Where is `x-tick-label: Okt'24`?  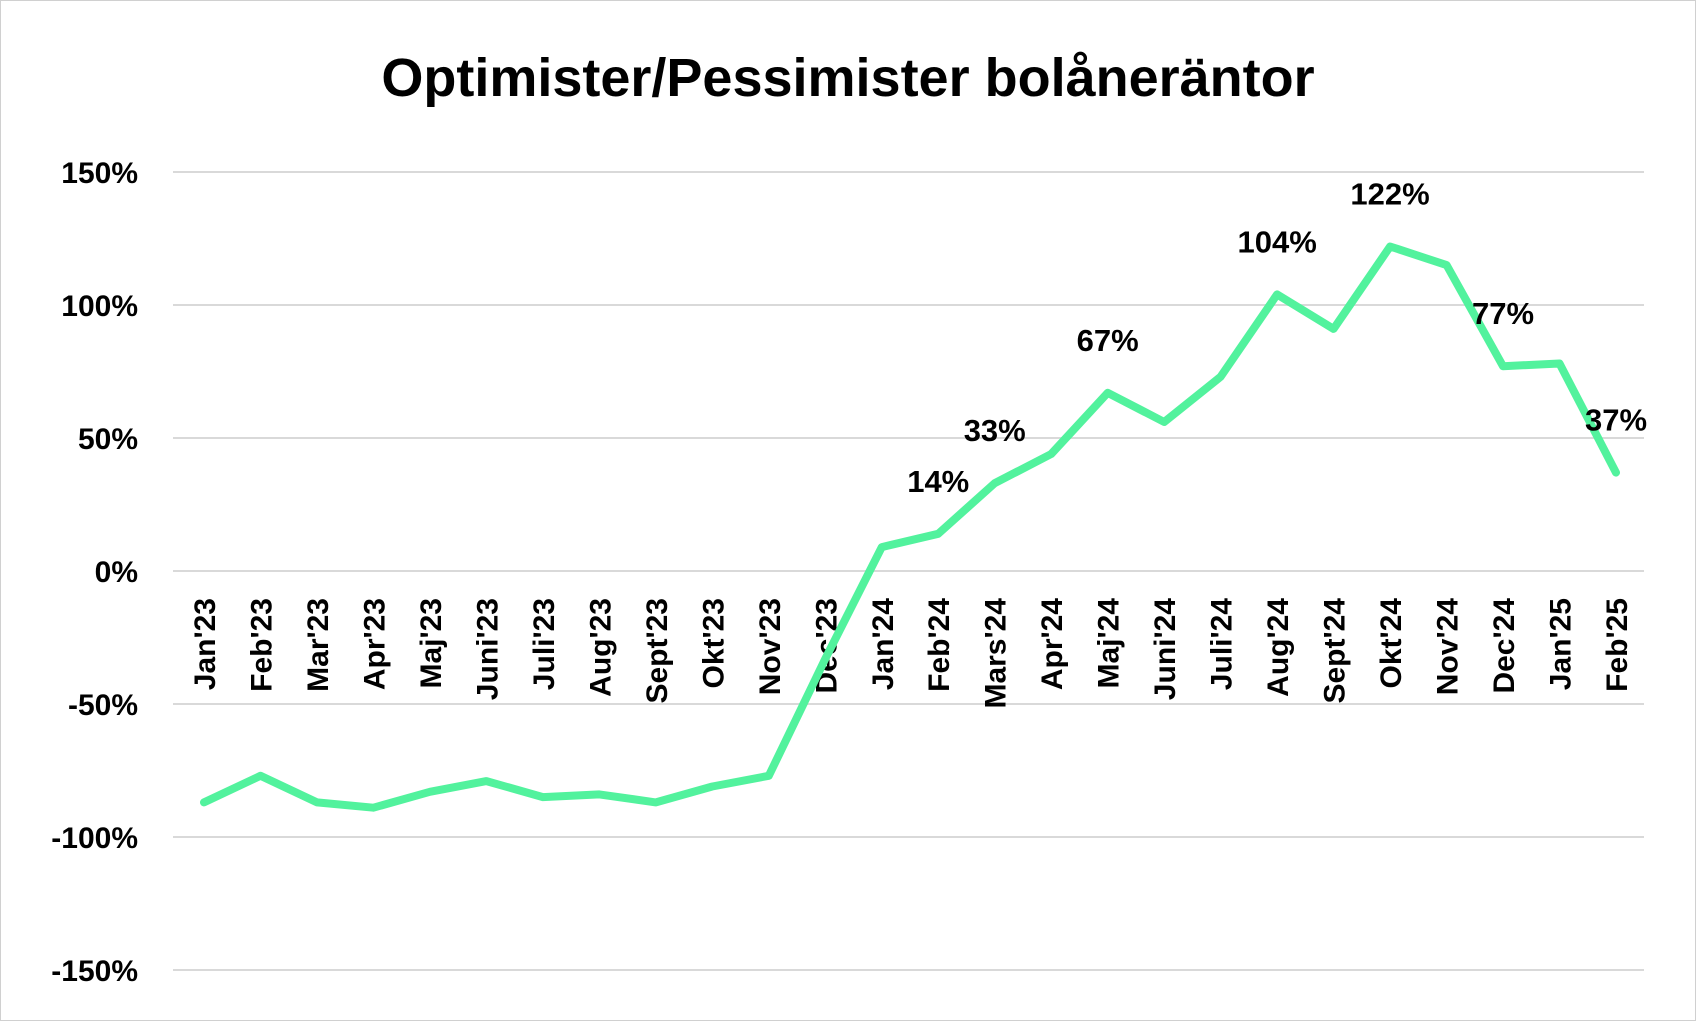
x-tick-label: Okt'24 is located at coordinates (1391, 643).